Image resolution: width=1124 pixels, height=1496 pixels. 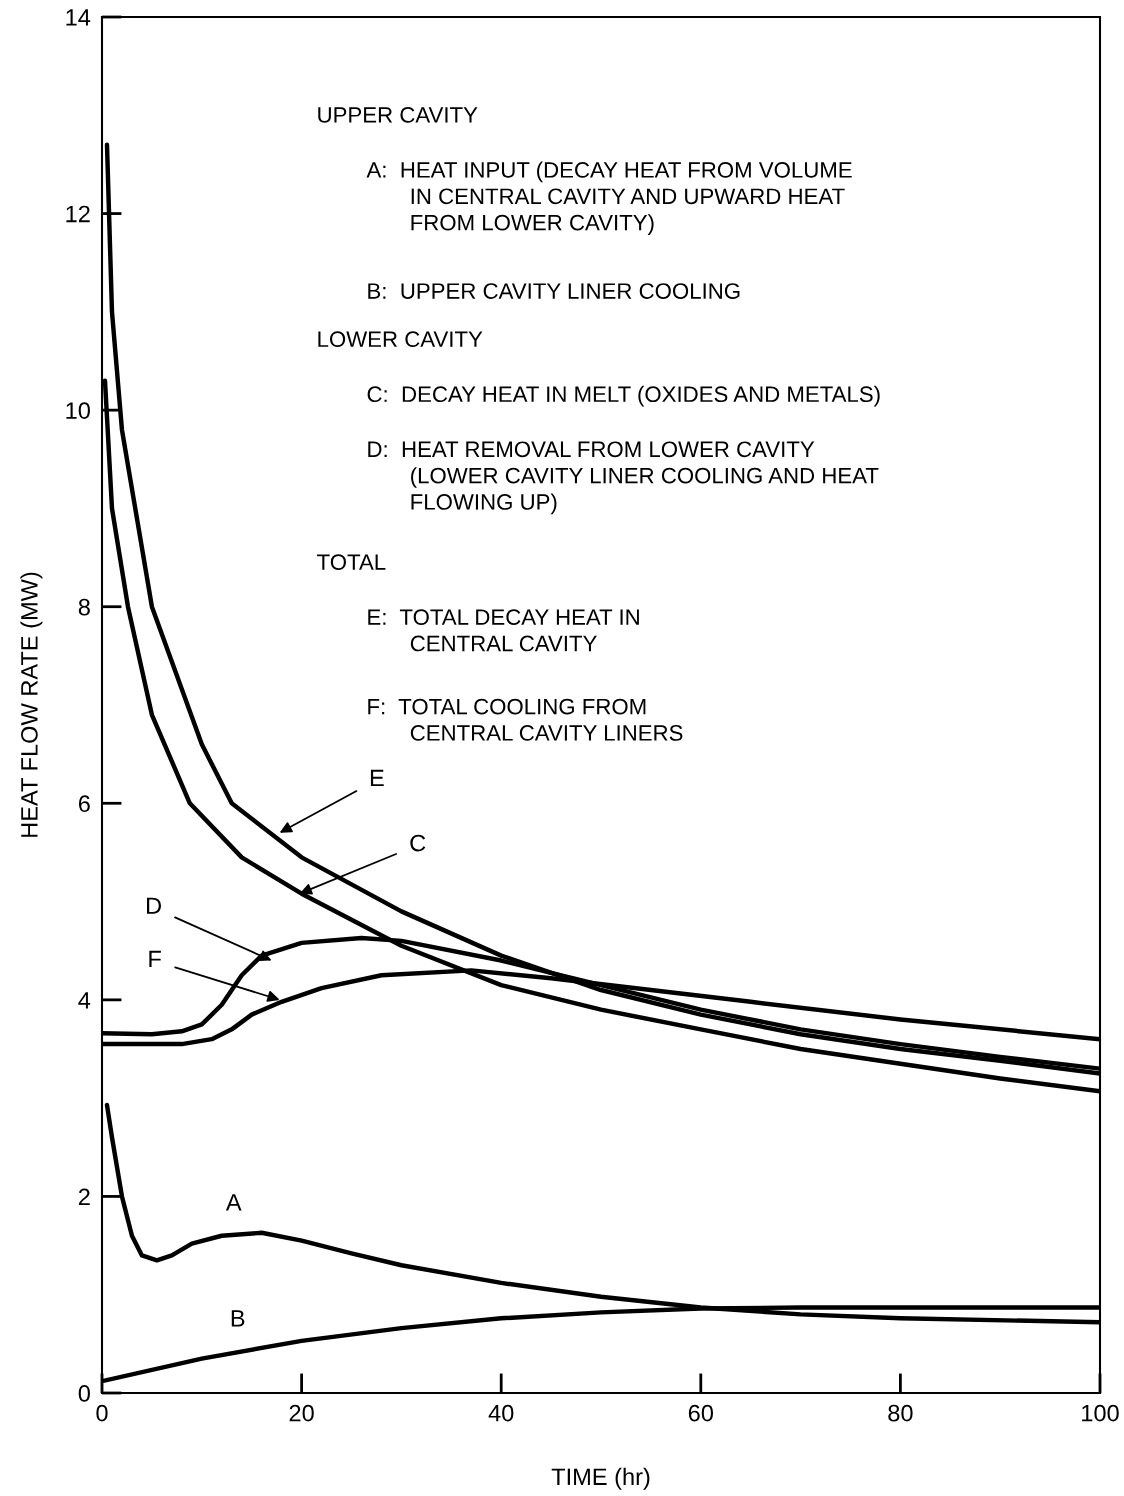 I want to click on annotation: LOWER CAVITY, so click(x=400, y=339).